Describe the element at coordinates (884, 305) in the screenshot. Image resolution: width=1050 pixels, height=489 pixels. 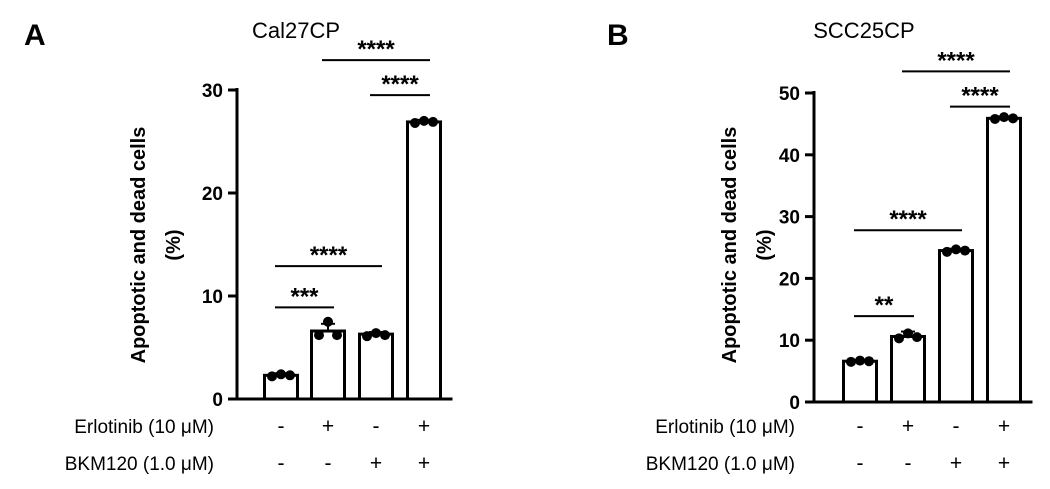
I see `significance-label: **` at that location.